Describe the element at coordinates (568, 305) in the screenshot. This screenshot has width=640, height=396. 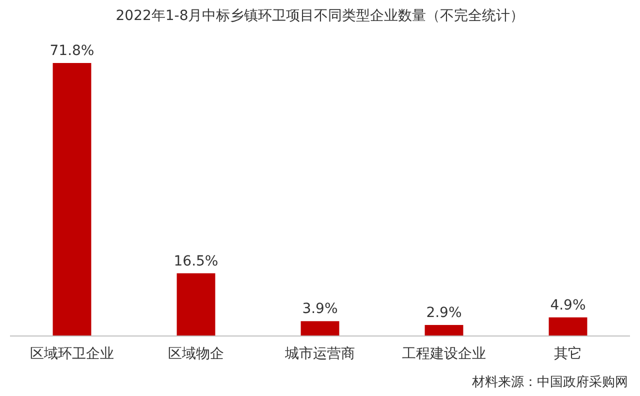
I see `data-label: 4.9%` at that location.